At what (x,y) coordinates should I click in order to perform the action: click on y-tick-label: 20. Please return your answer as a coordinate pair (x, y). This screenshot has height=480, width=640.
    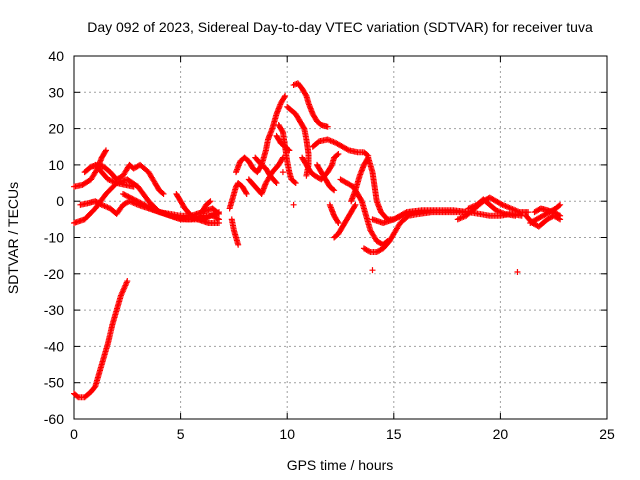
    Looking at the image, I should click on (56, 129).